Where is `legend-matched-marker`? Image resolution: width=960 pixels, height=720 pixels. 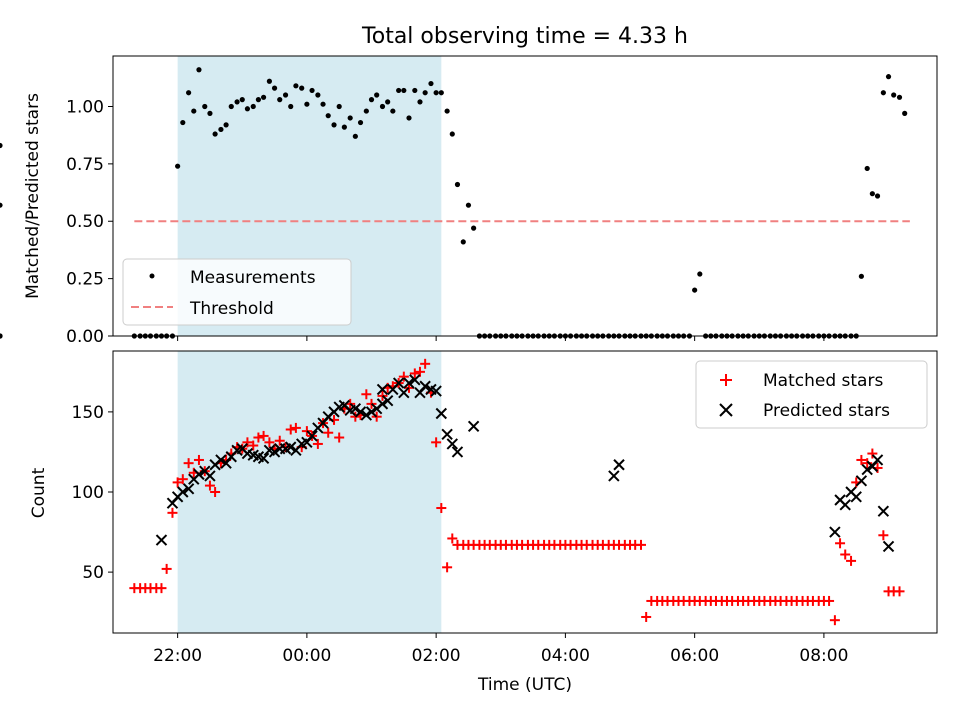
legend-matched-marker is located at coordinates (726, 380).